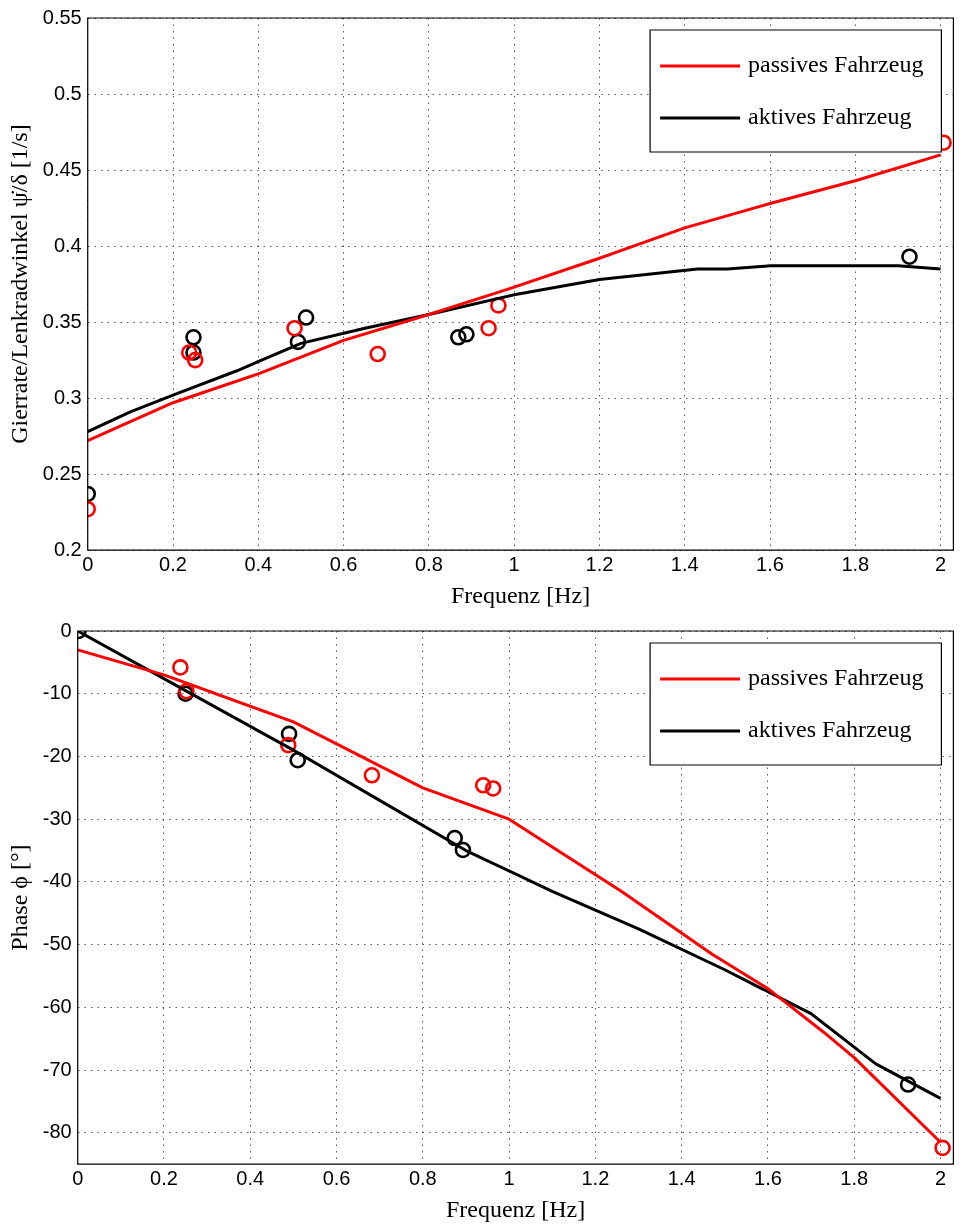  Describe the element at coordinates (62, 168) in the screenshot. I see `y-tick-label: 0.45` at that location.